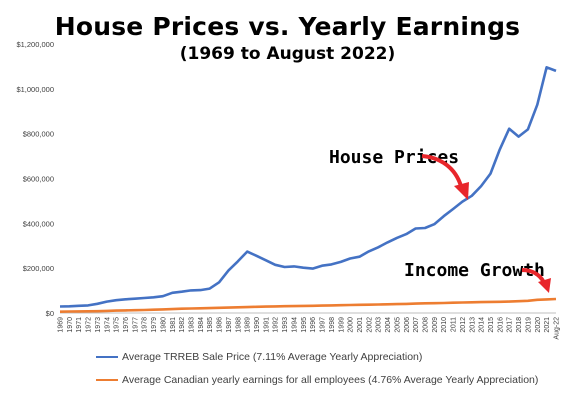 This screenshot has height=400, width=575. I want to click on x-tick-label: 1986, so click(220, 325).